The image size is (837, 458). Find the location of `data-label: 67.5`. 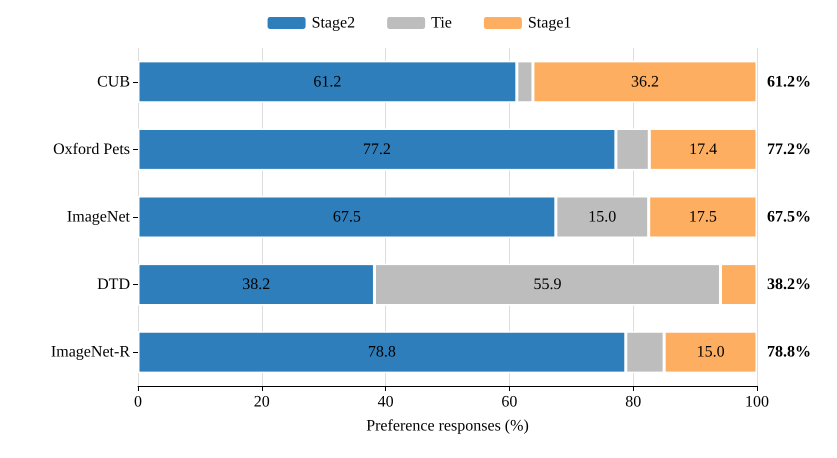

data-label: 67.5 is located at coordinates (346, 217).